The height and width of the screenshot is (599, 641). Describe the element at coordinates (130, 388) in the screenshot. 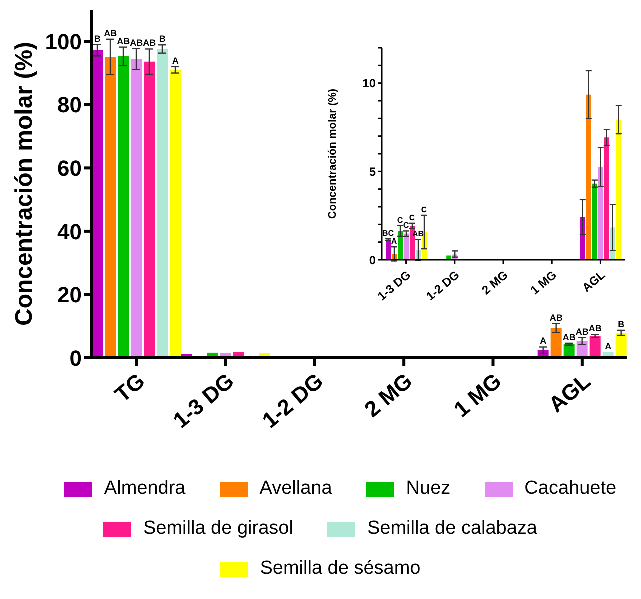

I see `x-tick-label: TG` at that location.